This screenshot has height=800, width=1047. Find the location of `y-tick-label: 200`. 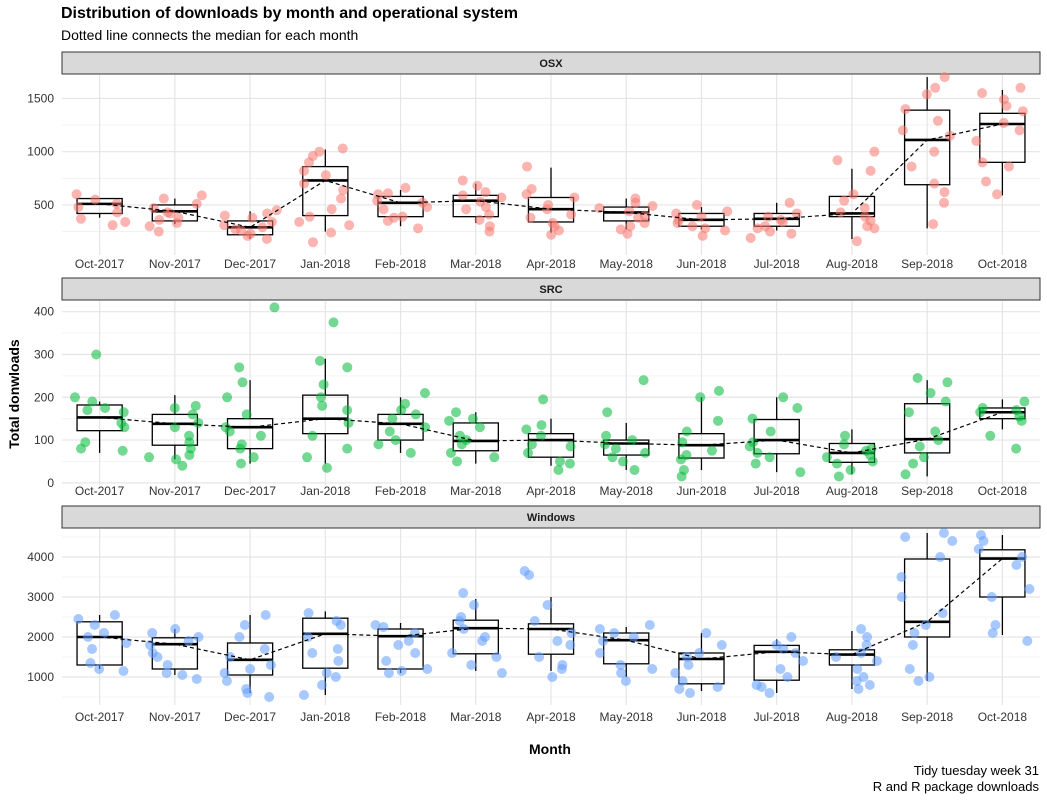

y-tick-label: 200 is located at coordinates (44, 397).